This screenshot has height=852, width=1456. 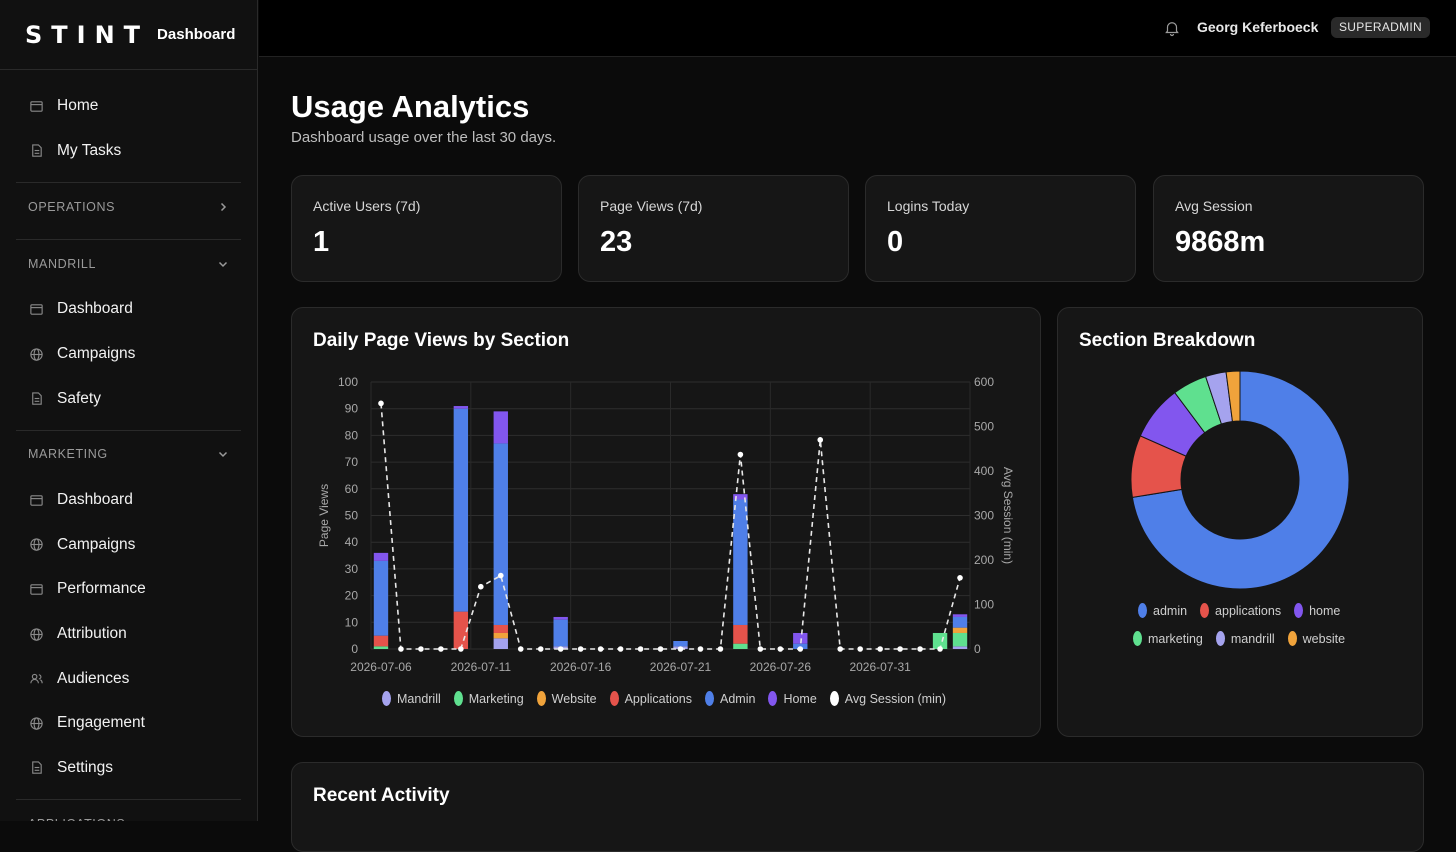 What do you see at coordinates (566, 698) in the screenshot?
I see `legend-item: Website` at bounding box center [566, 698].